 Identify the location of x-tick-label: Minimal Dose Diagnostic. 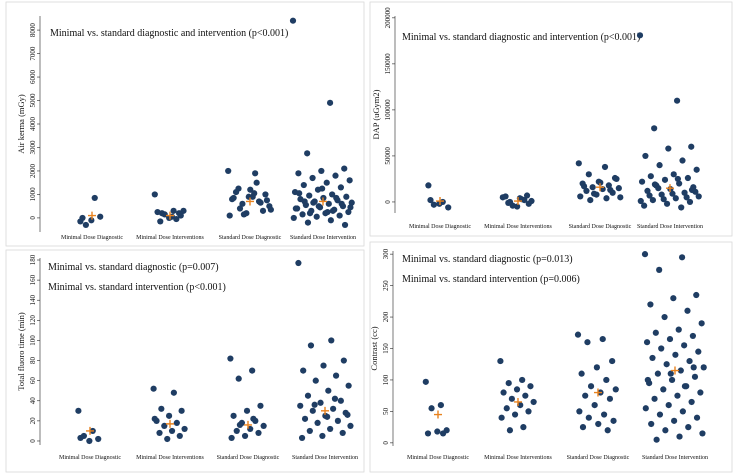
(438, 458).